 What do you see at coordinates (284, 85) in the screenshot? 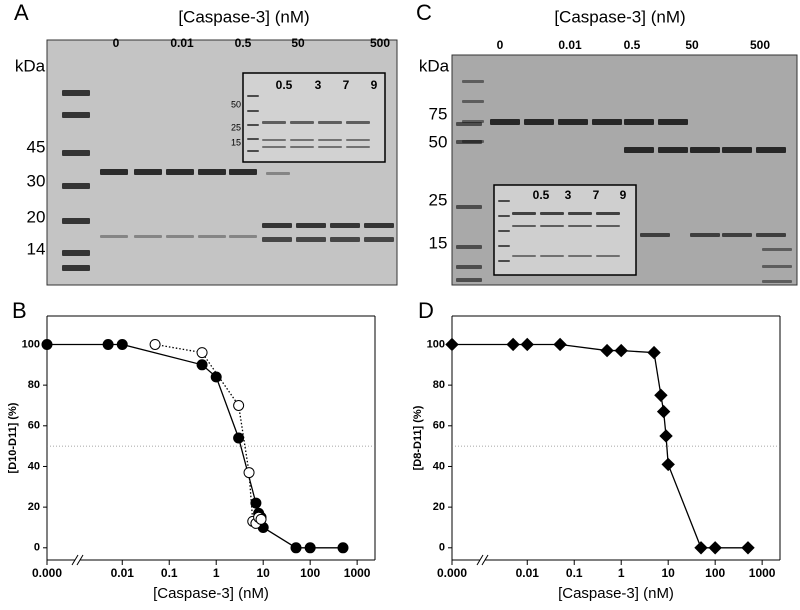
I see `inset-lane-label: 0.5` at bounding box center [284, 85].